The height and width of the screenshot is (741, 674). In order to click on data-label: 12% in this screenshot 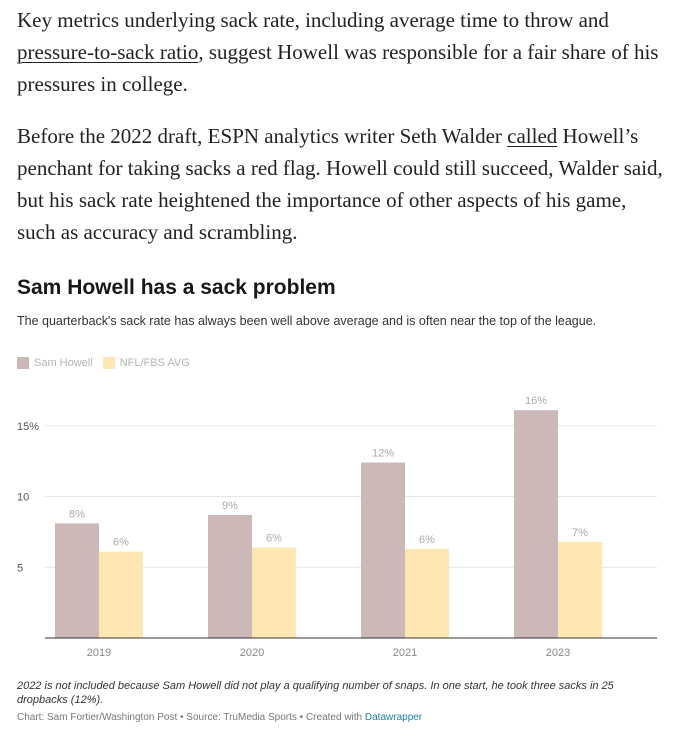, I will do `click(383, 454)`.